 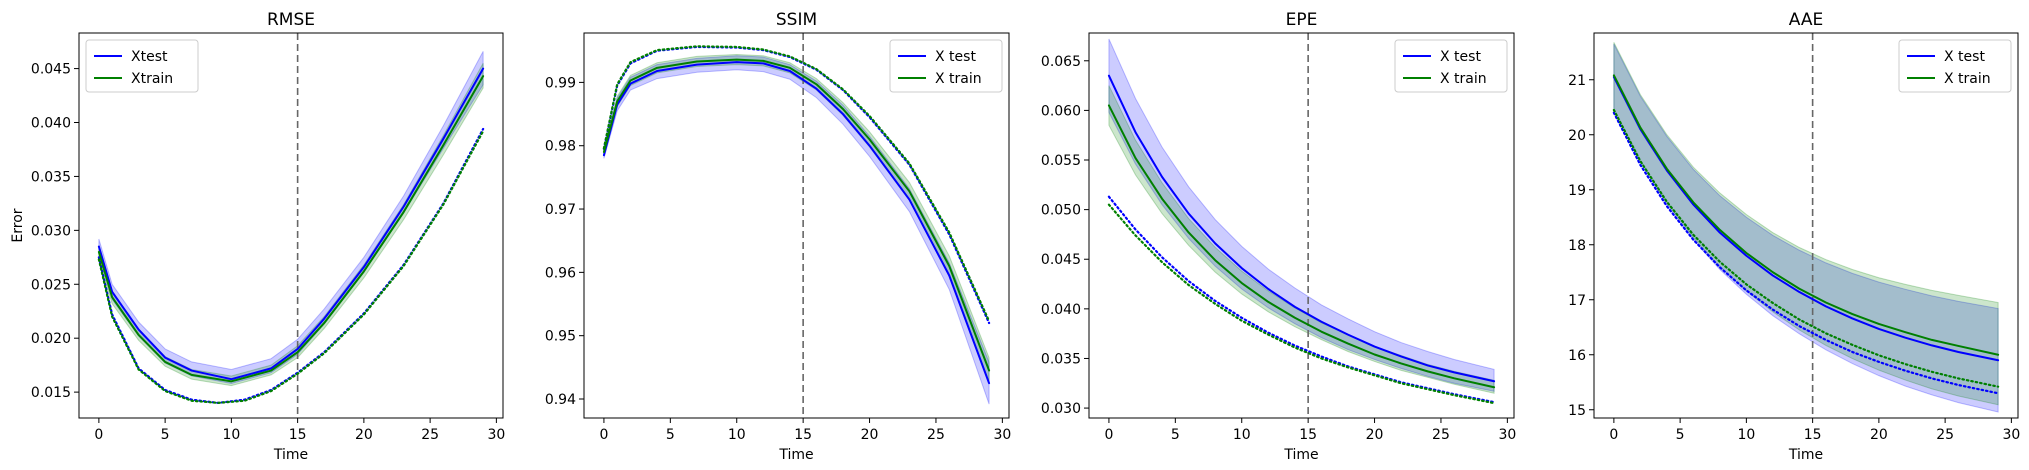 I want to click on y-tick-label: 19, so click(x=1577, y=191).